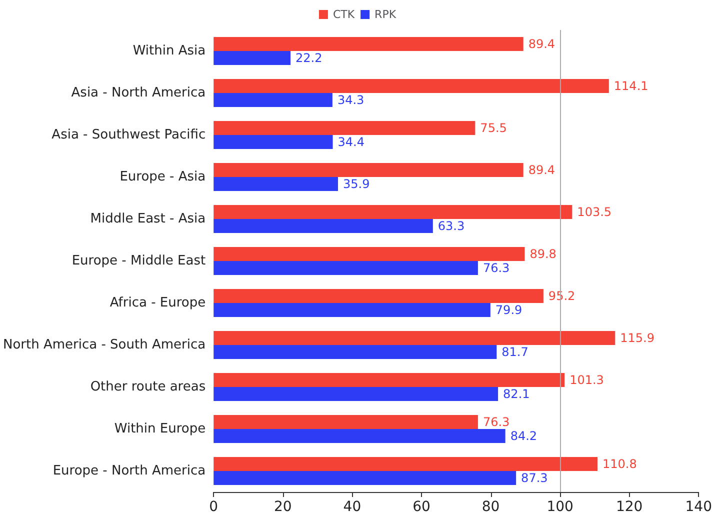 This screenshot has height=522, width=715. Describe the element at coordinates (148, 387) in the screenshot. I see `y-tick-label: Other route areas` at that location.